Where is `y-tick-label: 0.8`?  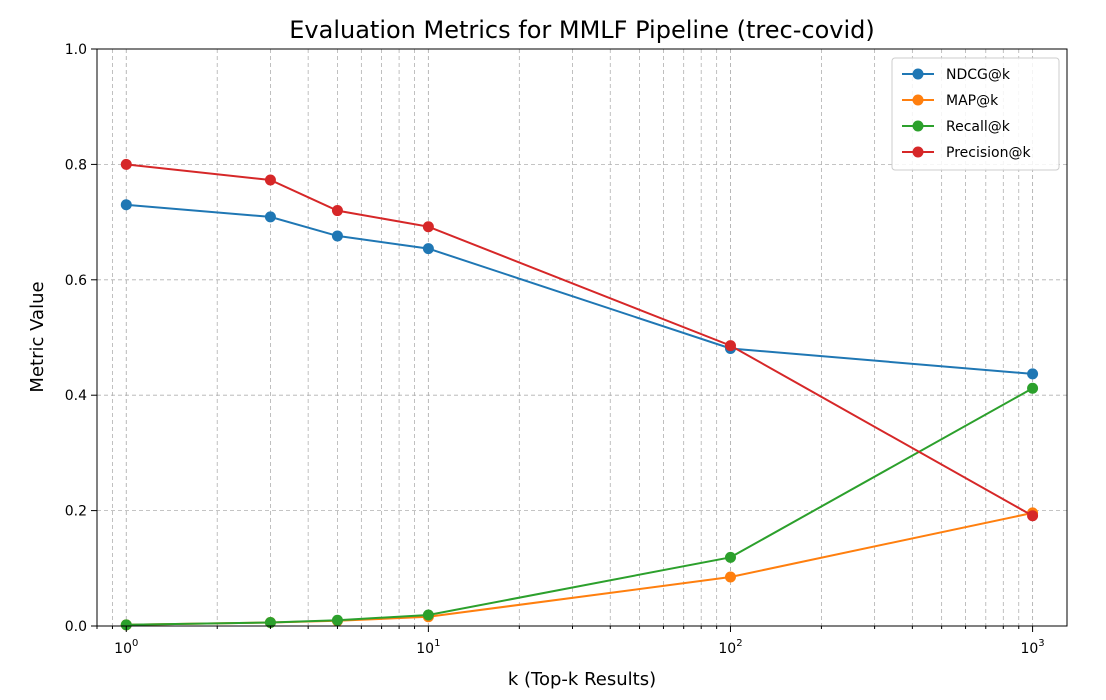
y-tick-label: 0.8 is located at coordinates (76, 165).